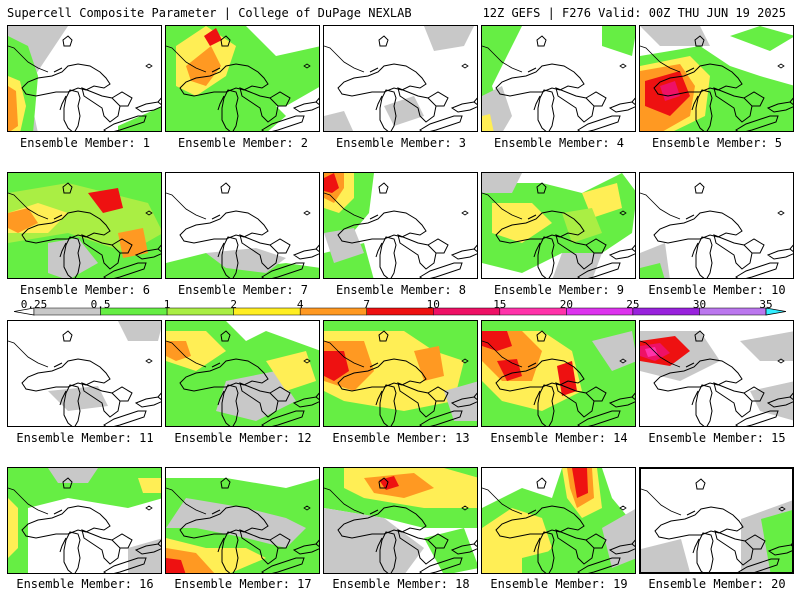  What do you see at coordinates (85, 143) in the screenshot?
I see `panel-label-1: Ensemble Member: 1` at bounding box center [85, 143].